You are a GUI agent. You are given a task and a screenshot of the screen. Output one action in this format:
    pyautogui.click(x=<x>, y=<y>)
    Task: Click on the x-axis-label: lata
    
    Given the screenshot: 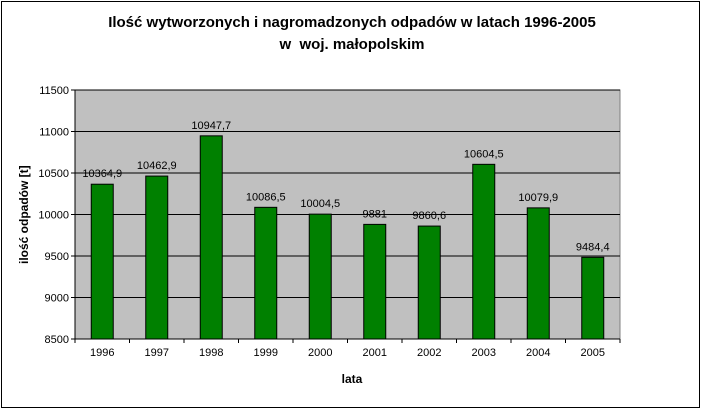 What is the action you would take?
    pyautogui.click(x=352, y=379)
    